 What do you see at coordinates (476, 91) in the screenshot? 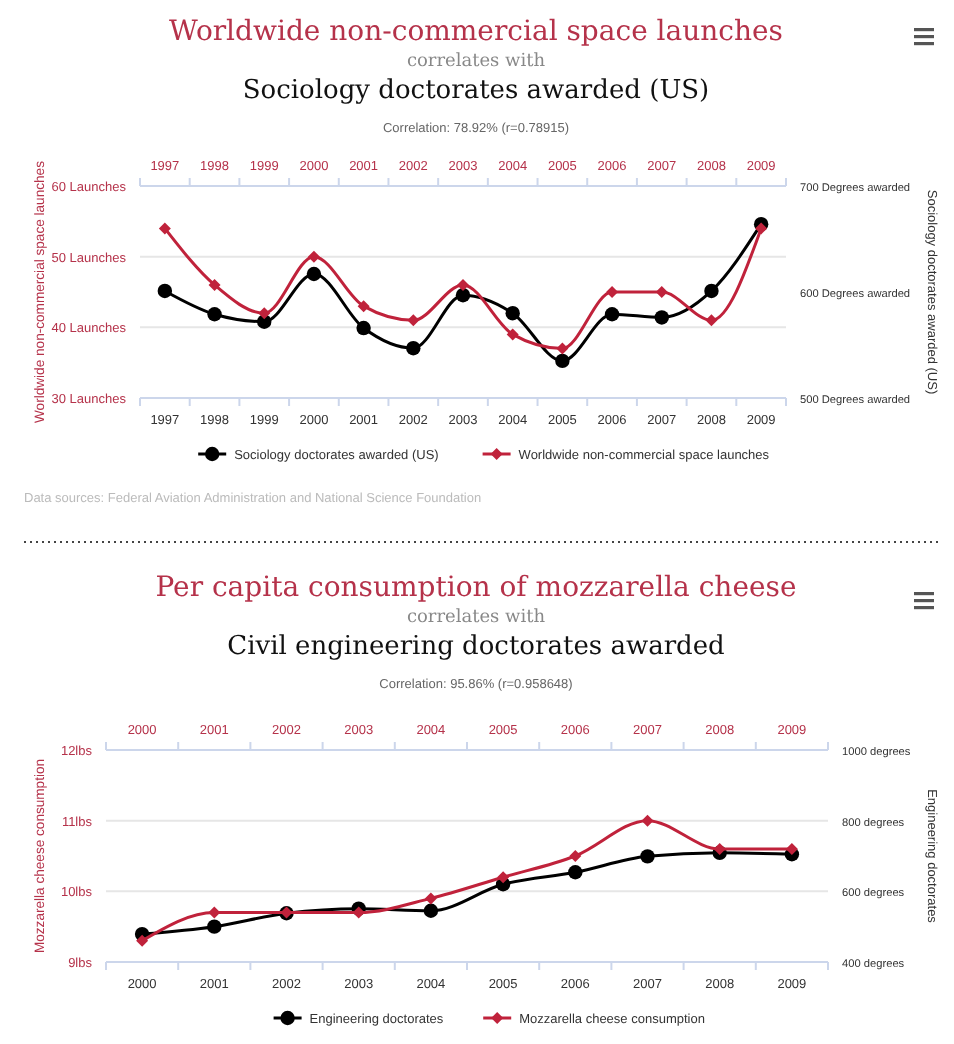
I see `chart-subtitle: Sociology doctorates awarded (US)` at bounding box center [476, 91].